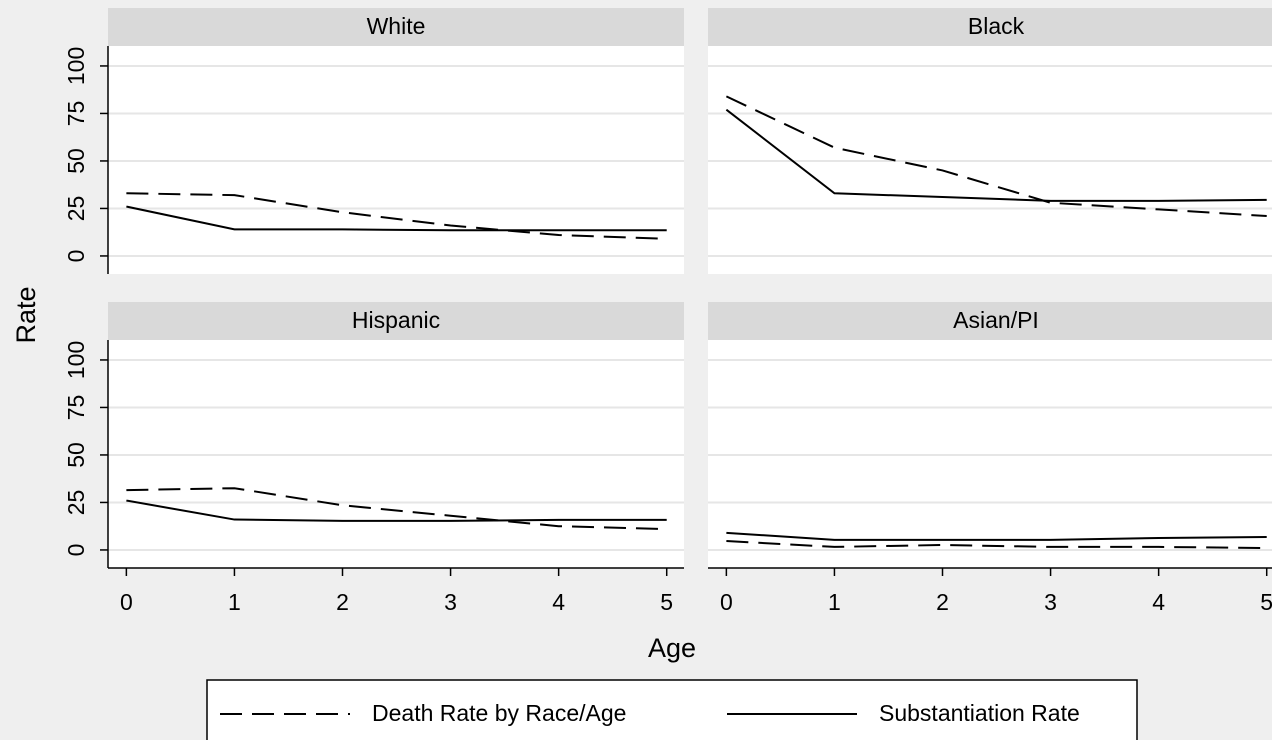 This screenshot has height=740, width=1272. What do you see at coordinates (979, 713) in the screenshot?
I see `legend-label: Substantiation Rate` at bounding box center [979, 713].